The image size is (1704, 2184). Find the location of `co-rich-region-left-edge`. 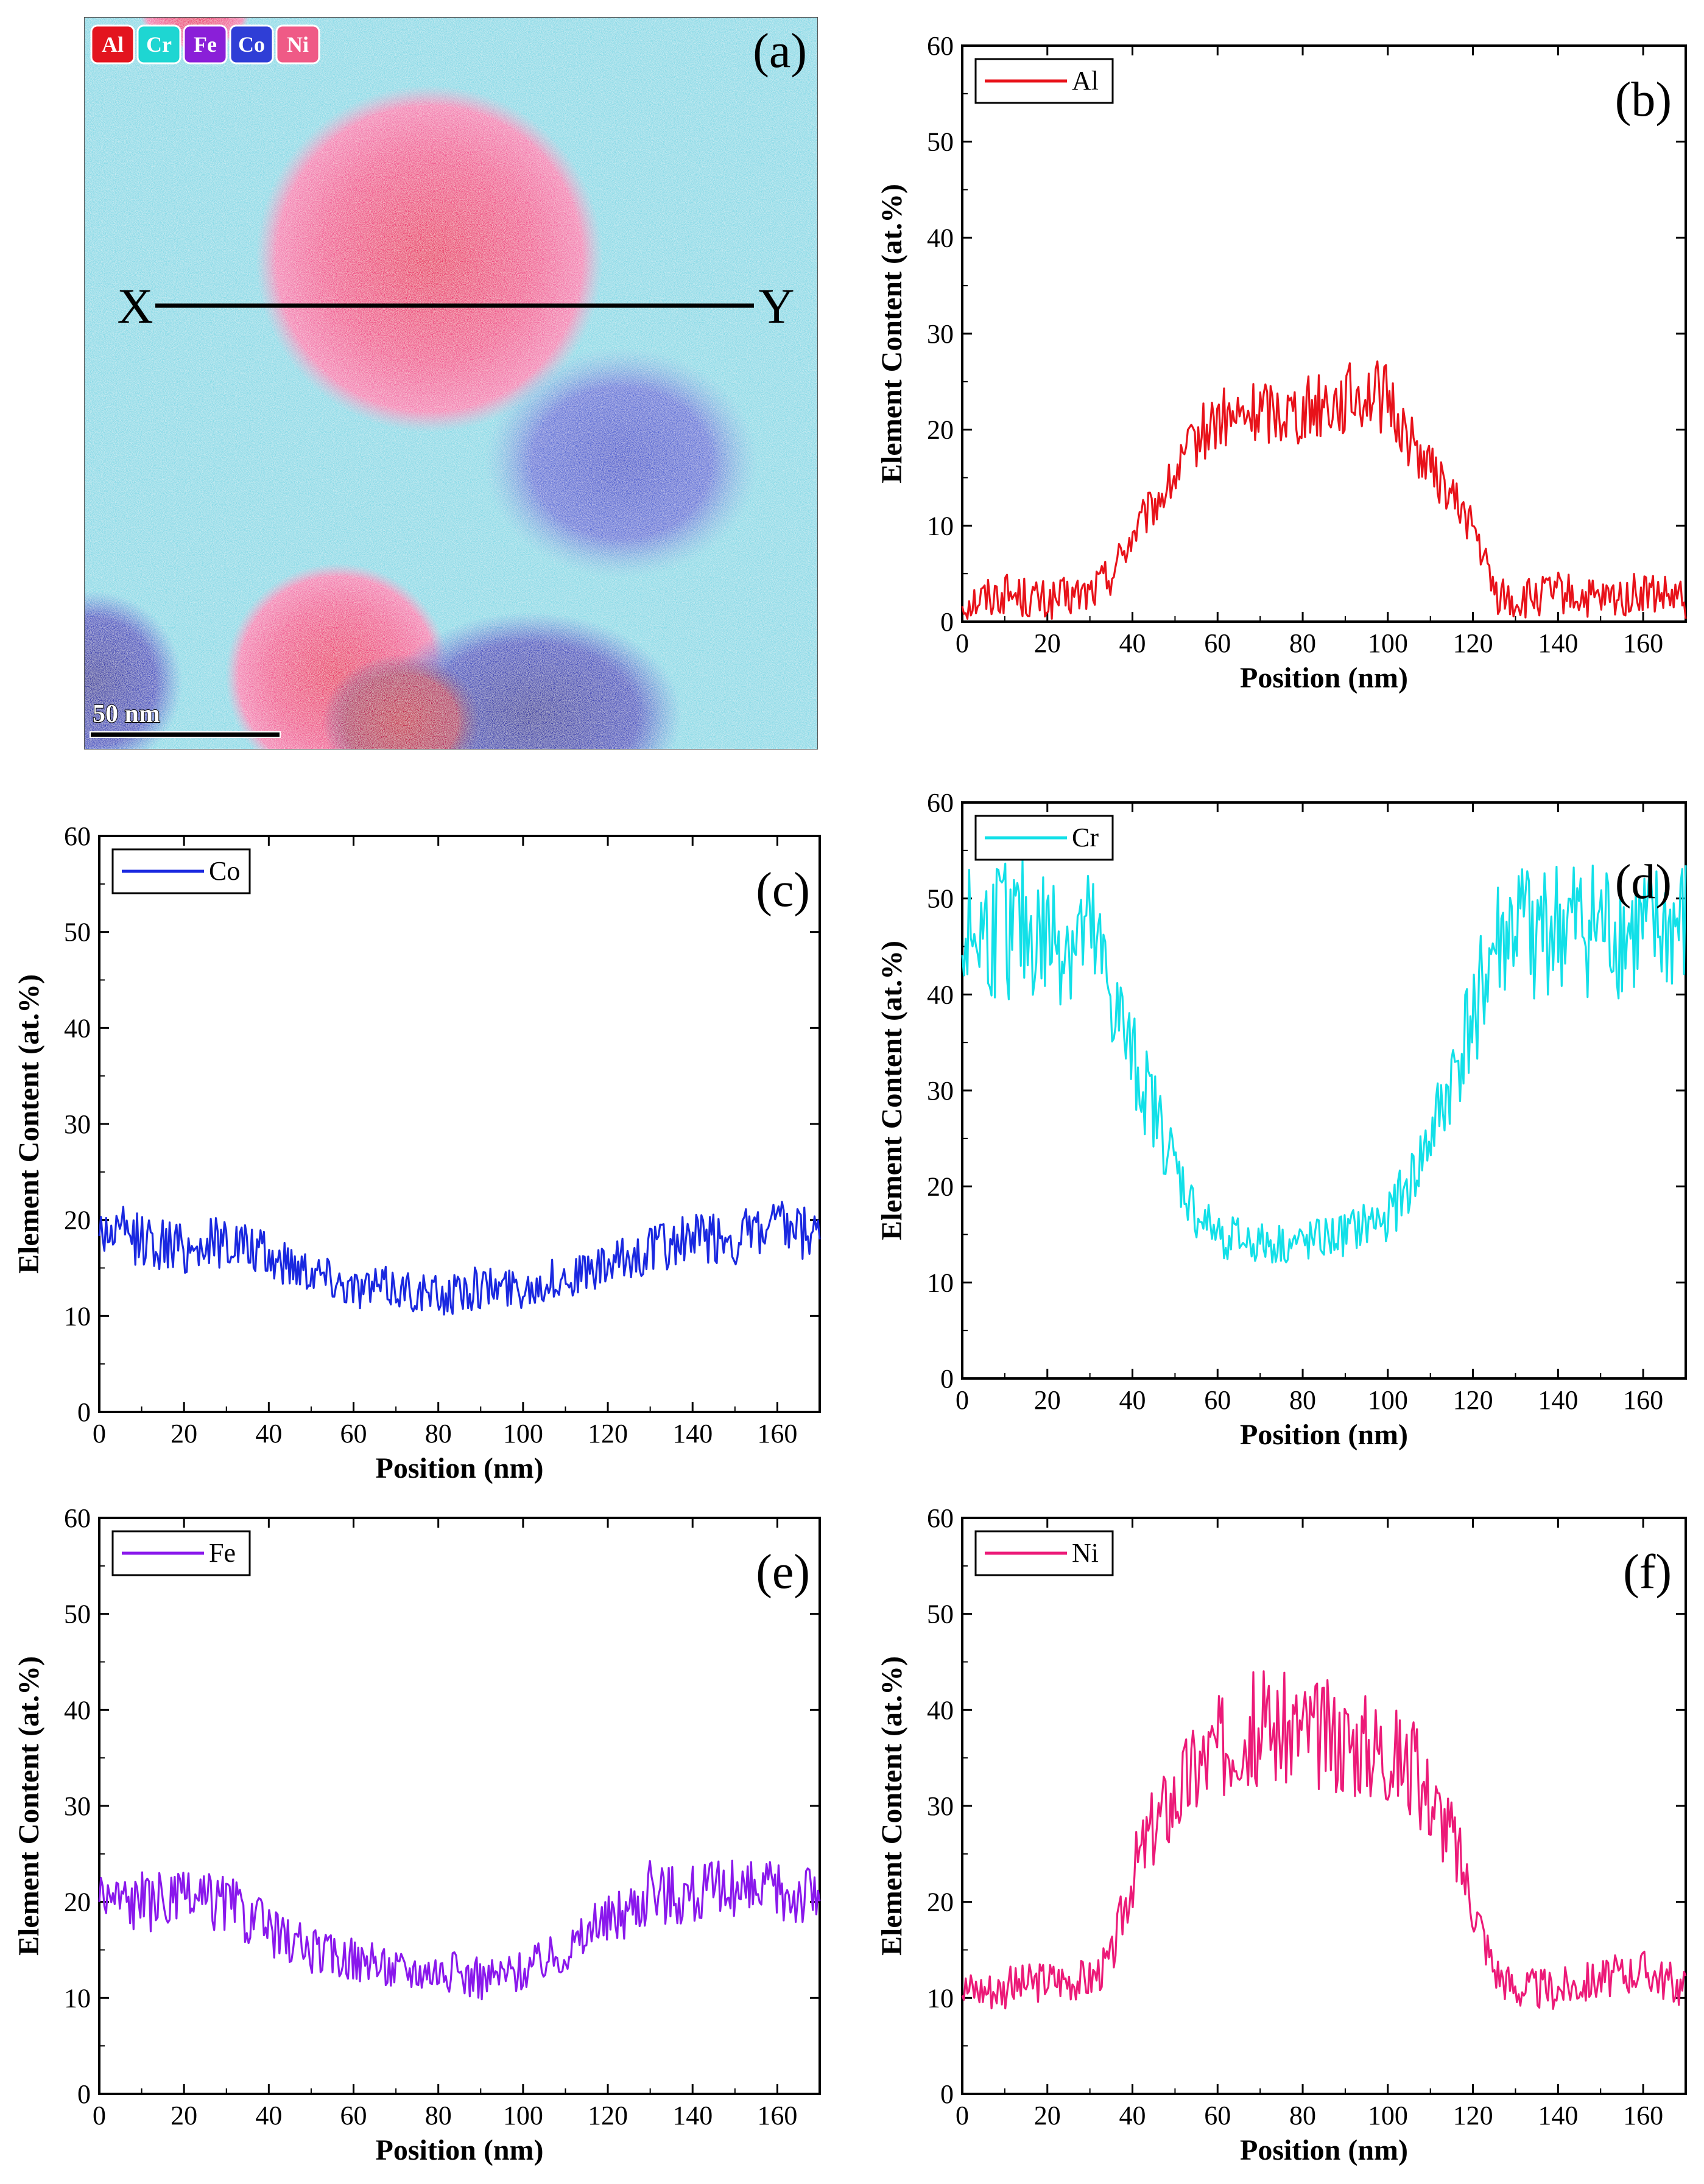

co-rich-region-left-edge is located at coordinates (134, 670).